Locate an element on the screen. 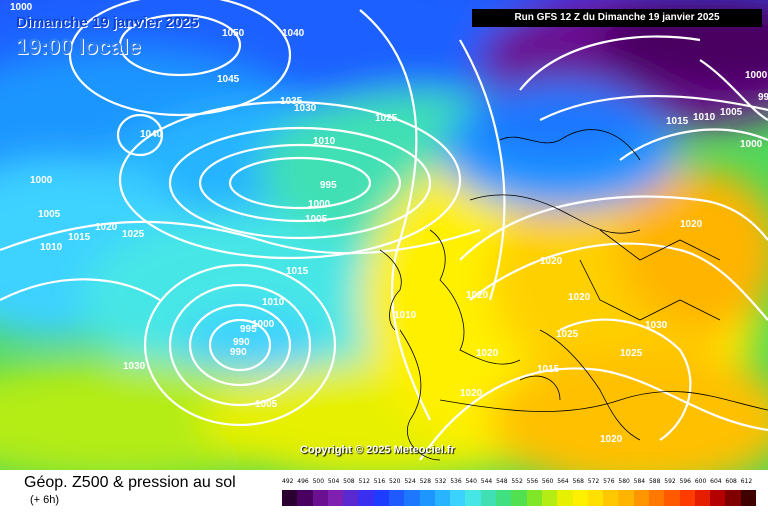 The height and width of the screenshot is (512, 768). pressure-label: 1045 is located at coordinates (228, 79).